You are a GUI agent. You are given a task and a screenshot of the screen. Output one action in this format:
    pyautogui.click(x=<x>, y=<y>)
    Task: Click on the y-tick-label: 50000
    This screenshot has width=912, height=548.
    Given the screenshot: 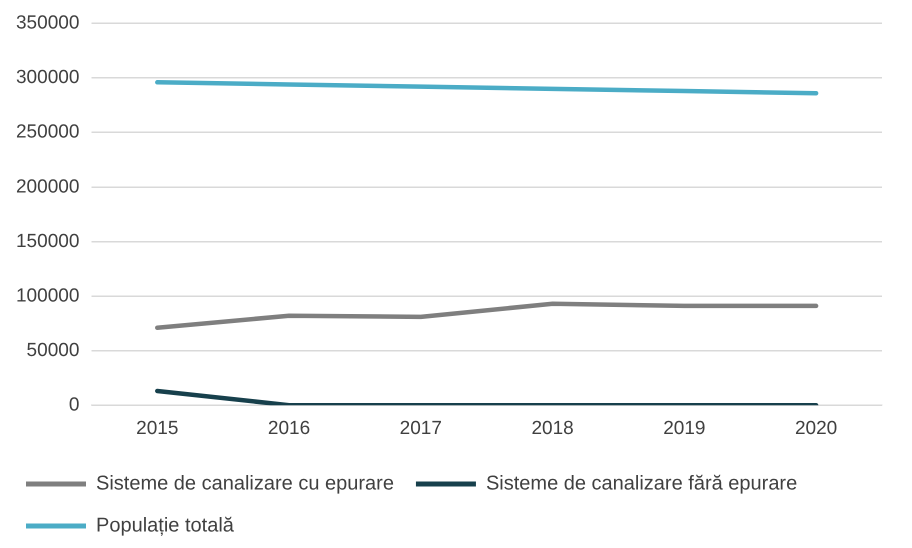 What is the action you would take?
    pyautogui.click(x=53, y=350)
    